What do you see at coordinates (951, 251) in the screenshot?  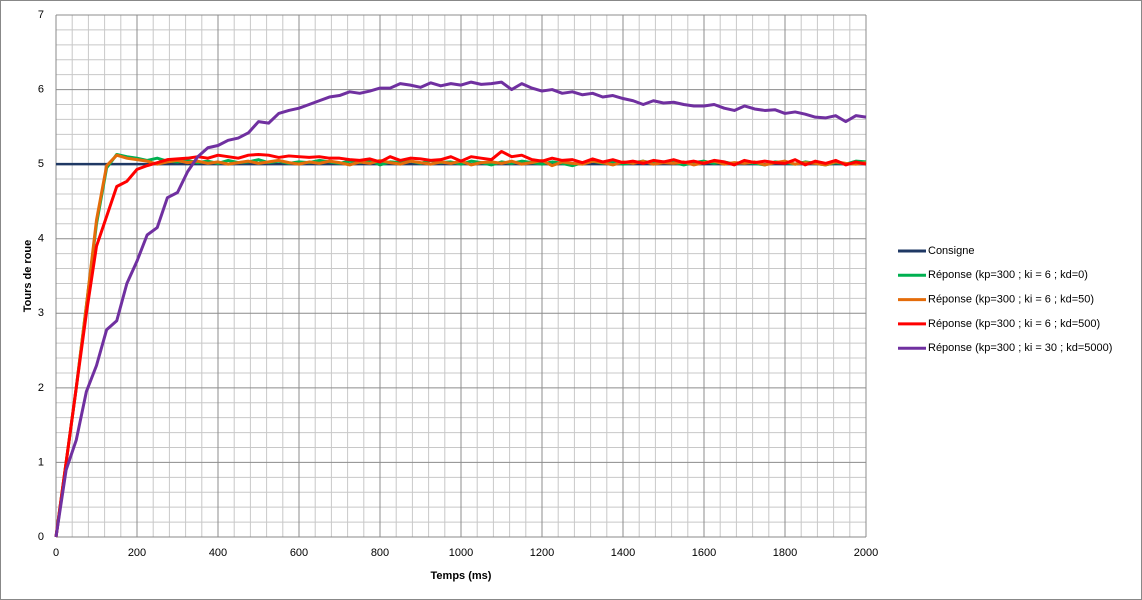 I see `legend-label: Consigne` at bounding box center [951, 251].